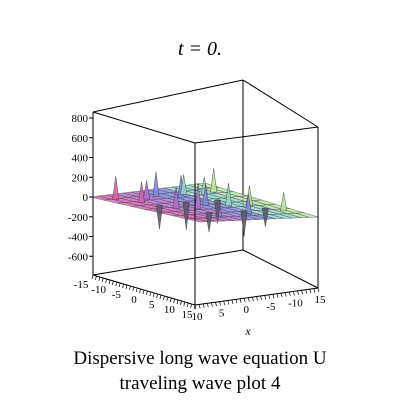 The height and width of the screenshot is (400, 400). Describe the element at coordinates (80, 178) in the screenshot. I see `z-tick-label: 200` at that location.